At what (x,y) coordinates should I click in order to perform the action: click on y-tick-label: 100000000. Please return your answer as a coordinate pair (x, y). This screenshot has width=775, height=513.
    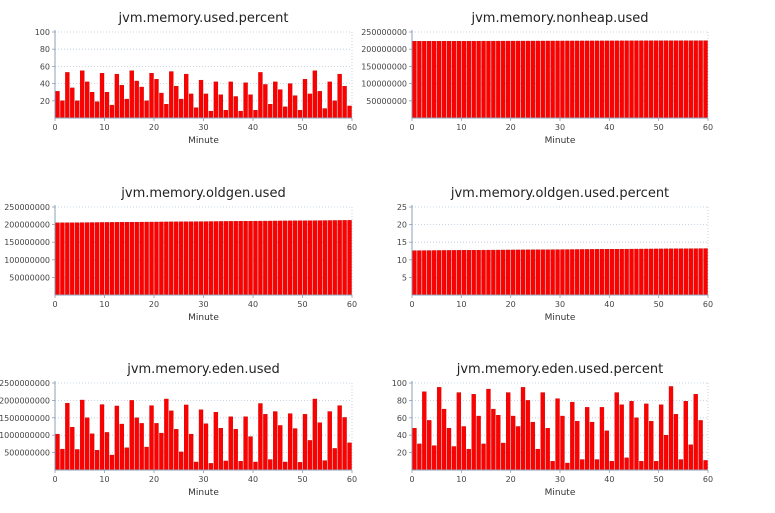
    Looking at the image, I should click on (27, 260).